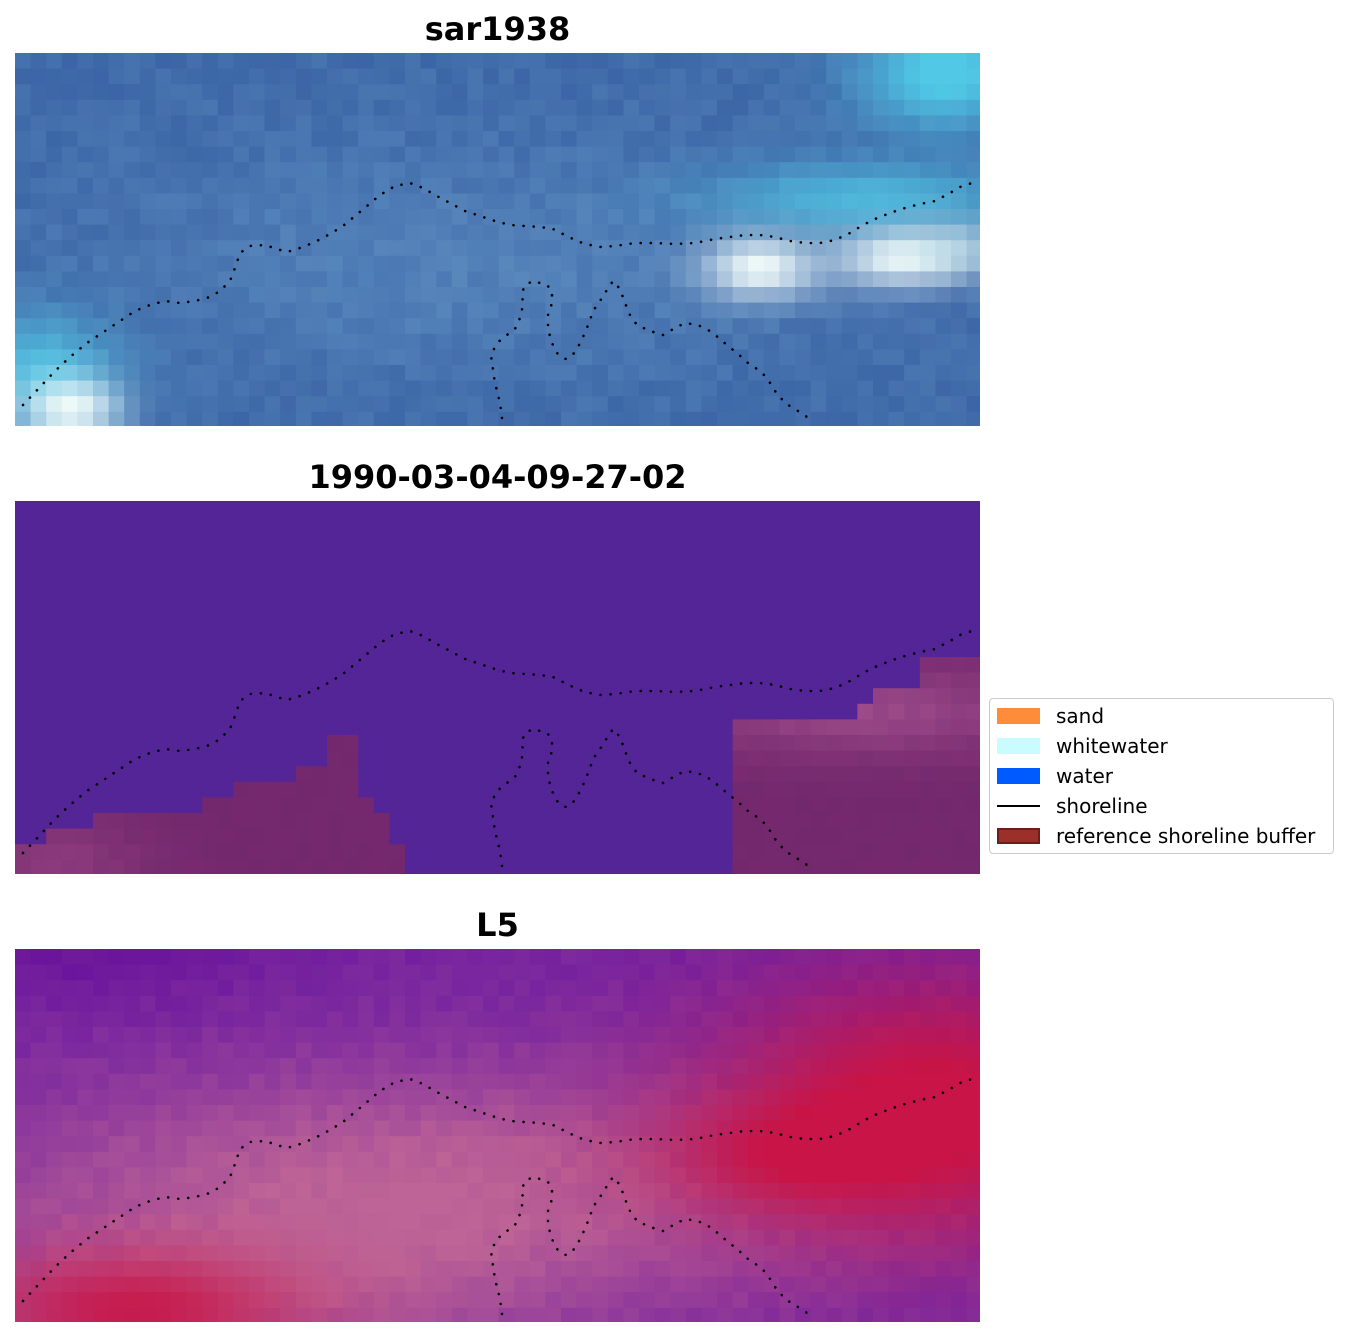 This screenshot has height=1337, width=1350. What do you see at coordinates (1055, 776) in the screenshot?
I see `legend-item-water: water` at bounding box center [1055, 776].